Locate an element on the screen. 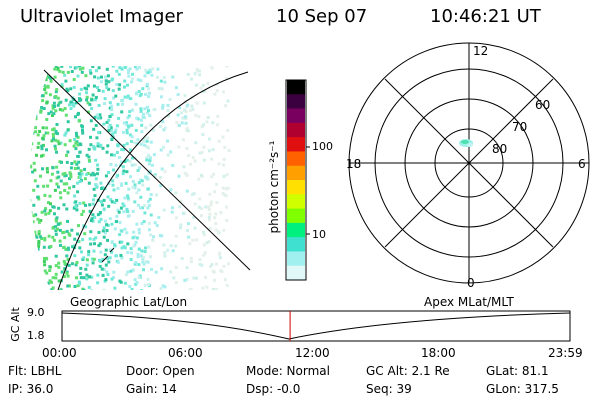  time-tick-2359: 23:59 is located at coordinates (565, 353).